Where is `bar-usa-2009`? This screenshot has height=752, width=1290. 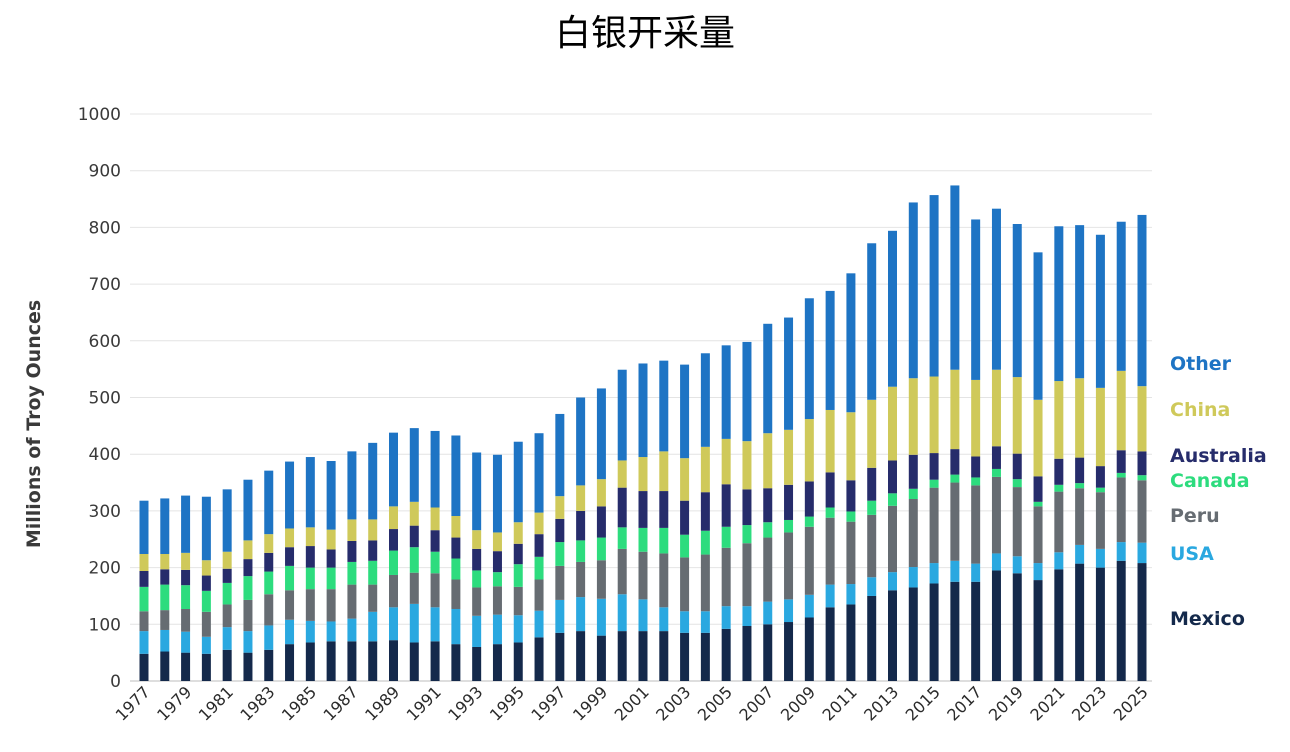 bar-usa-2009 is located at coordinates (809, 606).